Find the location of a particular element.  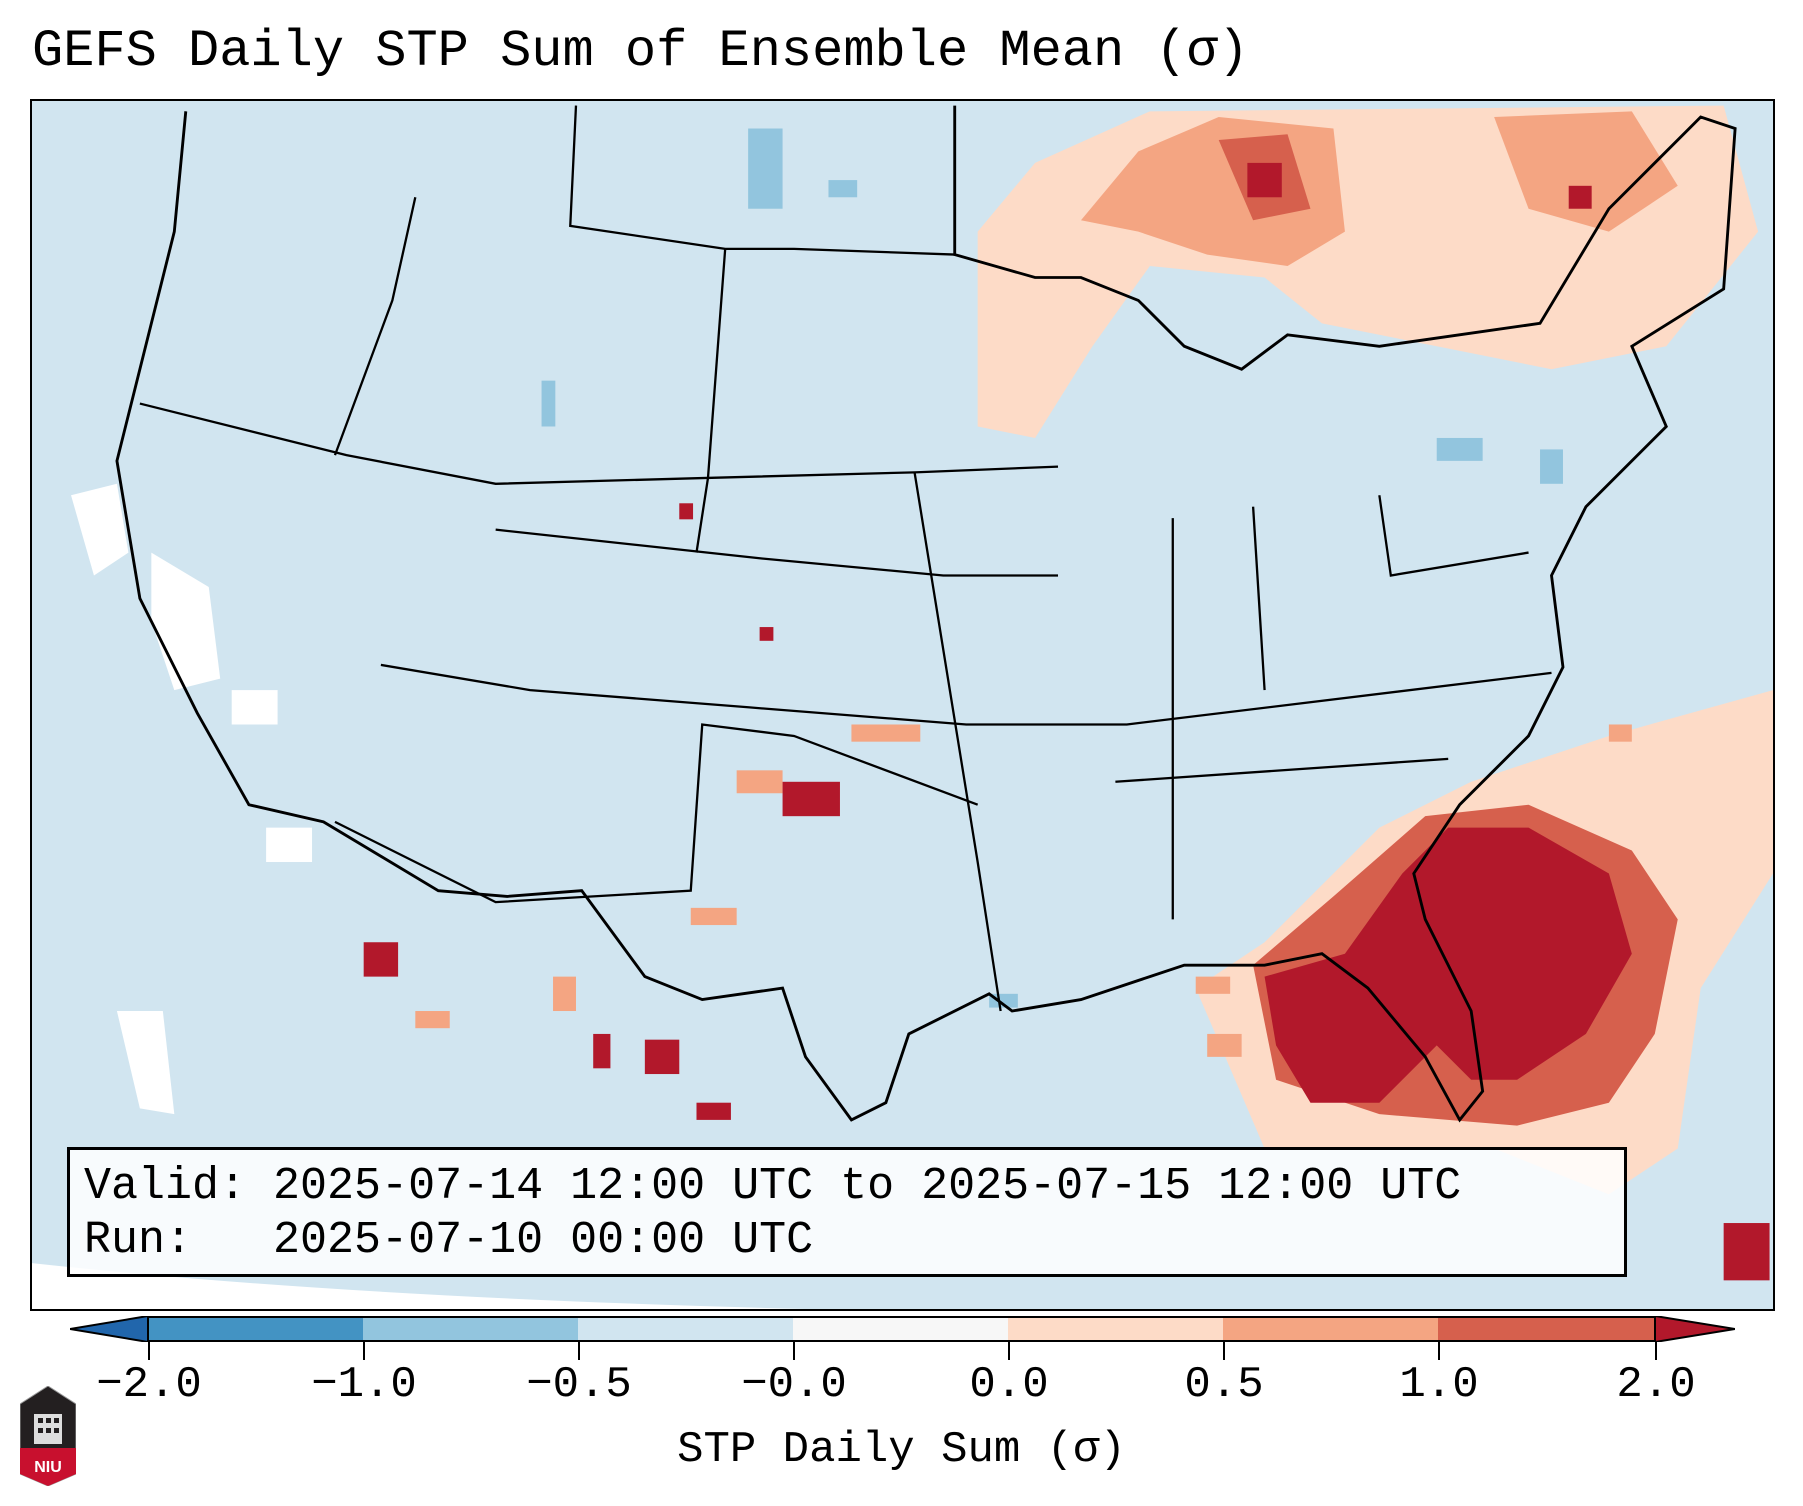

colorbar-label: STP Daily Sum (σ) is located at coordinates (901, 1450).